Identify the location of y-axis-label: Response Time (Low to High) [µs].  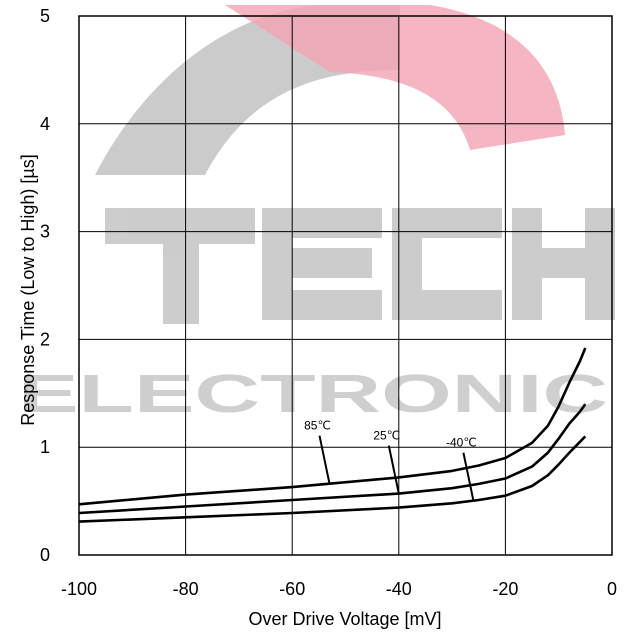
(28, 289).